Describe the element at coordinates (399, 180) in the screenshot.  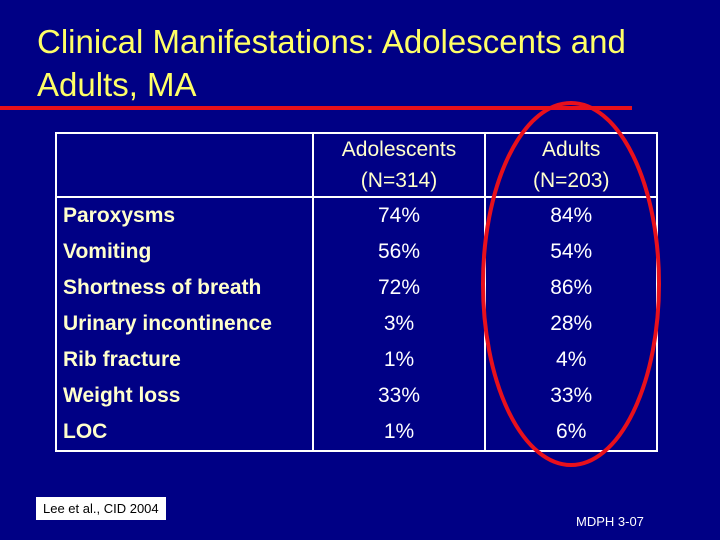
I see `header-adolescents-n: (N=314)` at that location.